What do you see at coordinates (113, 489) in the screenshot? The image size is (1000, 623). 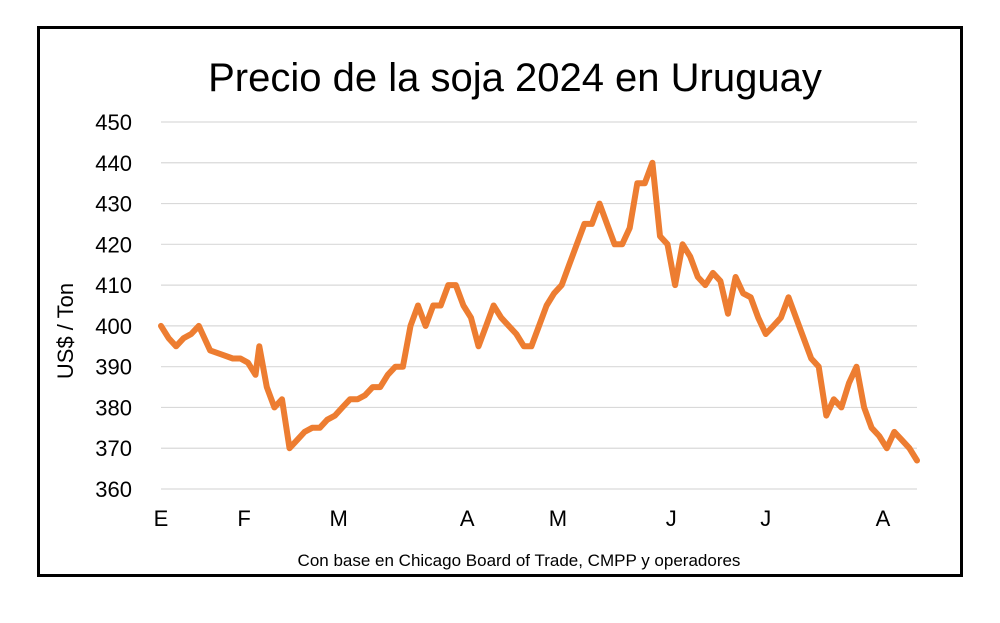 I see `y-tick-label: 360` at bounding box center [113, 489].